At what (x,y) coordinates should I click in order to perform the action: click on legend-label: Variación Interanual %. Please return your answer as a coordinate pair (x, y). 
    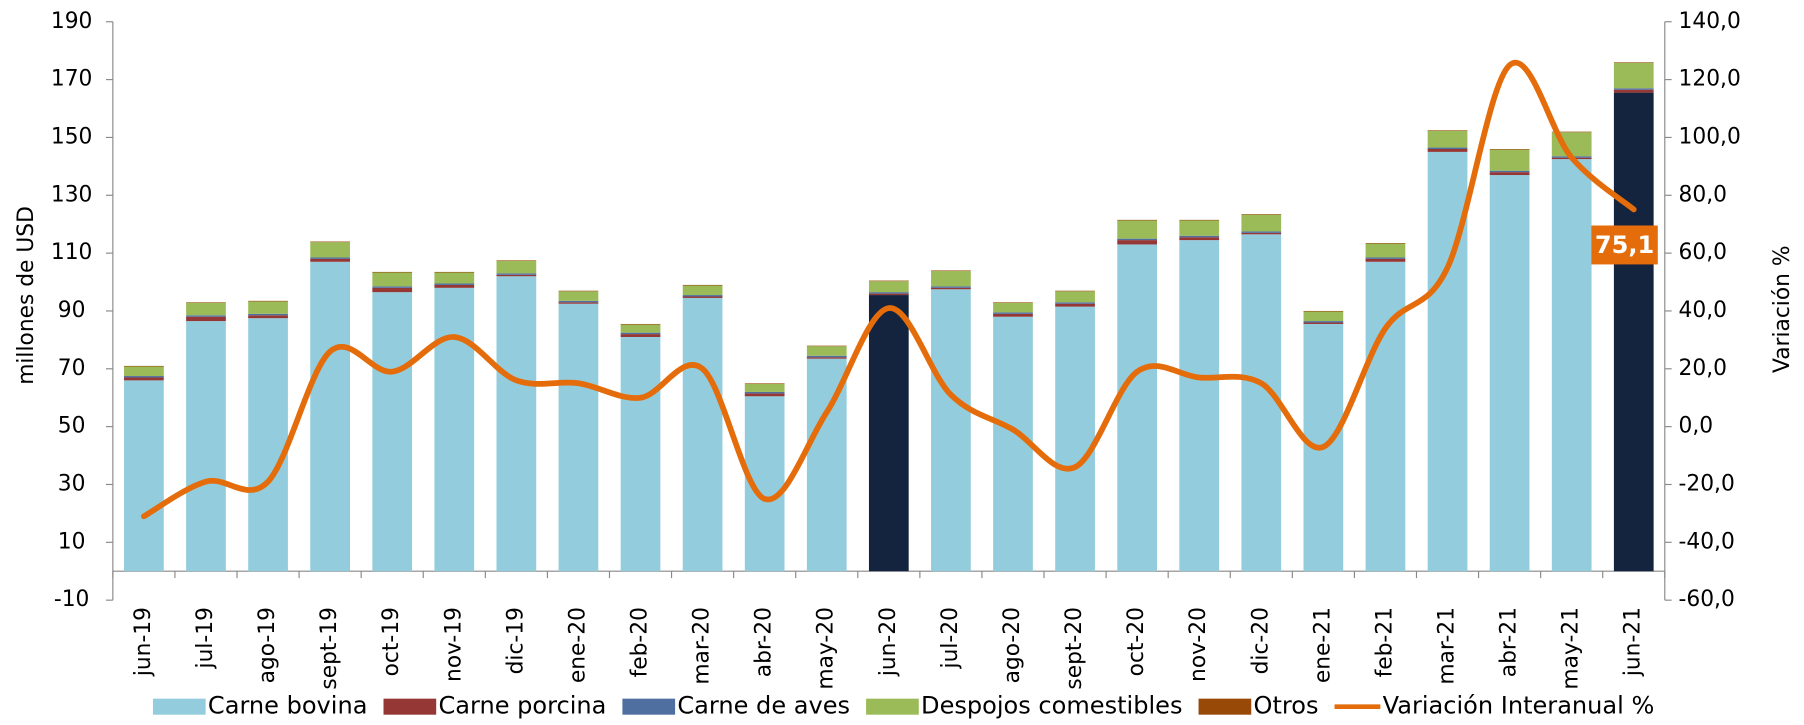
    Looking at the image, I should click on (1519, 706).